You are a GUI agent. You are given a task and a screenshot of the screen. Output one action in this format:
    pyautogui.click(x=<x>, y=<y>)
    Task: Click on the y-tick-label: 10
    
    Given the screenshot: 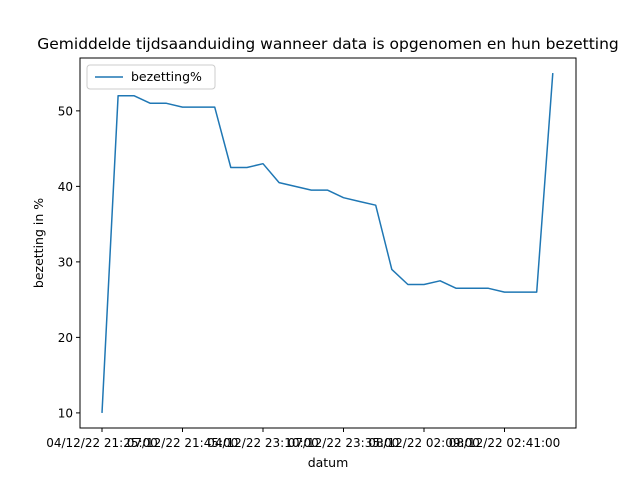 What is the action you would take?
    pyautogui.click(x=65, y=413)
    